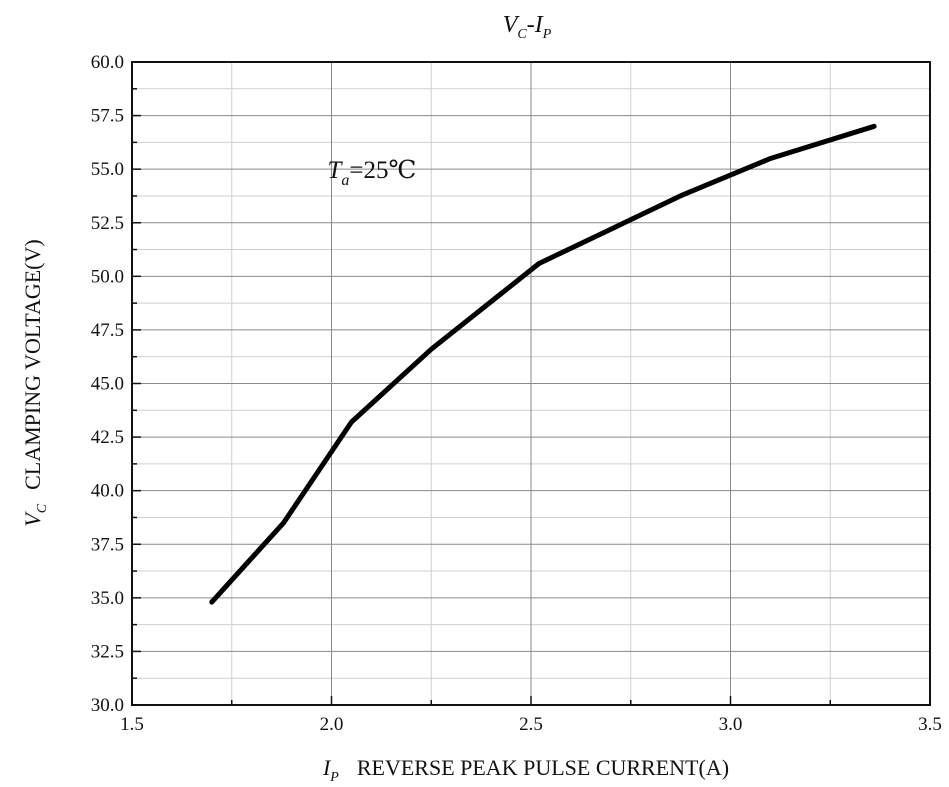 This screenshot has height=787, width=949. Describe the element at coordinates (107, 62) in the screenshot. I see `y-tick-label: 60.0` at that location.